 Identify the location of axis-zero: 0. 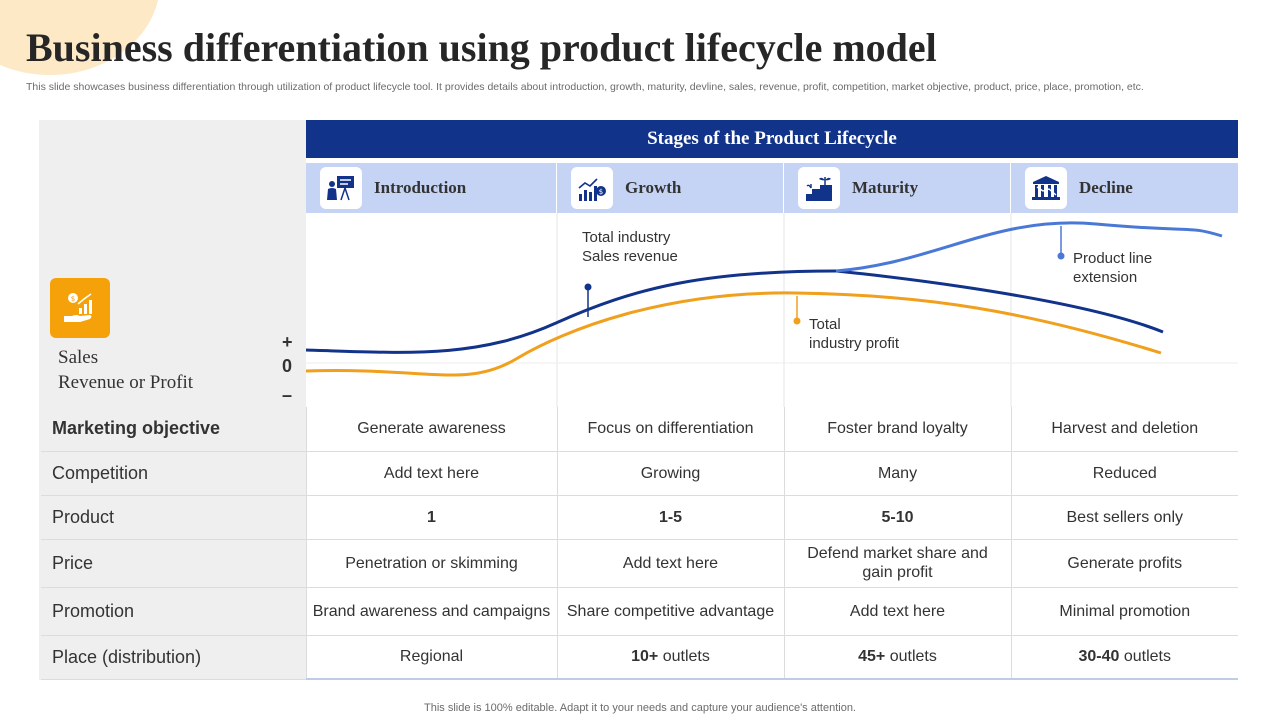
(287, 366).